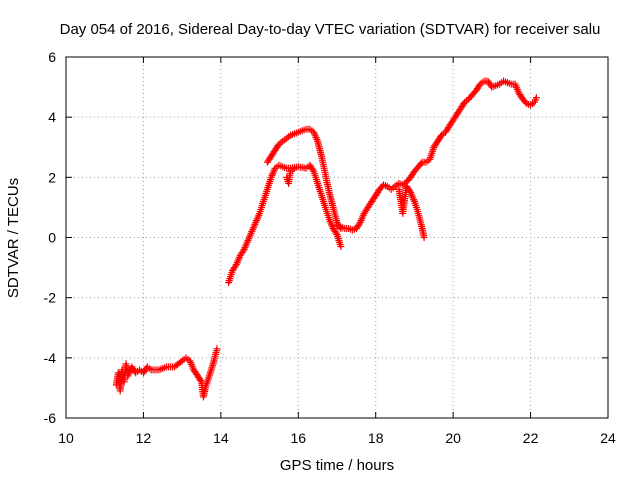 This screenshot has width=640, height=480. Describe the element at coordinates (13, 238) in the screenshot. I see `y-axis-label: SDTVAR / TECUs` at that location.